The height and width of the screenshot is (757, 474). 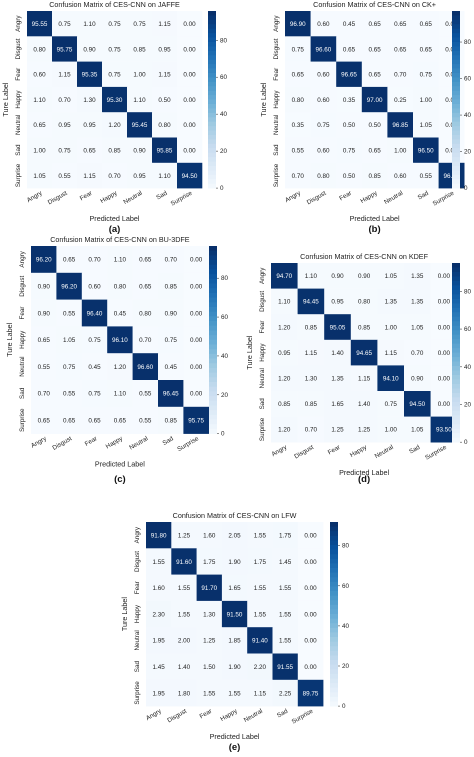 What do you see at coordinates (120, 239) in the screenshot?
I see `chart-title: Confusion Matrix of CES-CNN on BU-3DFE` at bounding box center [120, 239].